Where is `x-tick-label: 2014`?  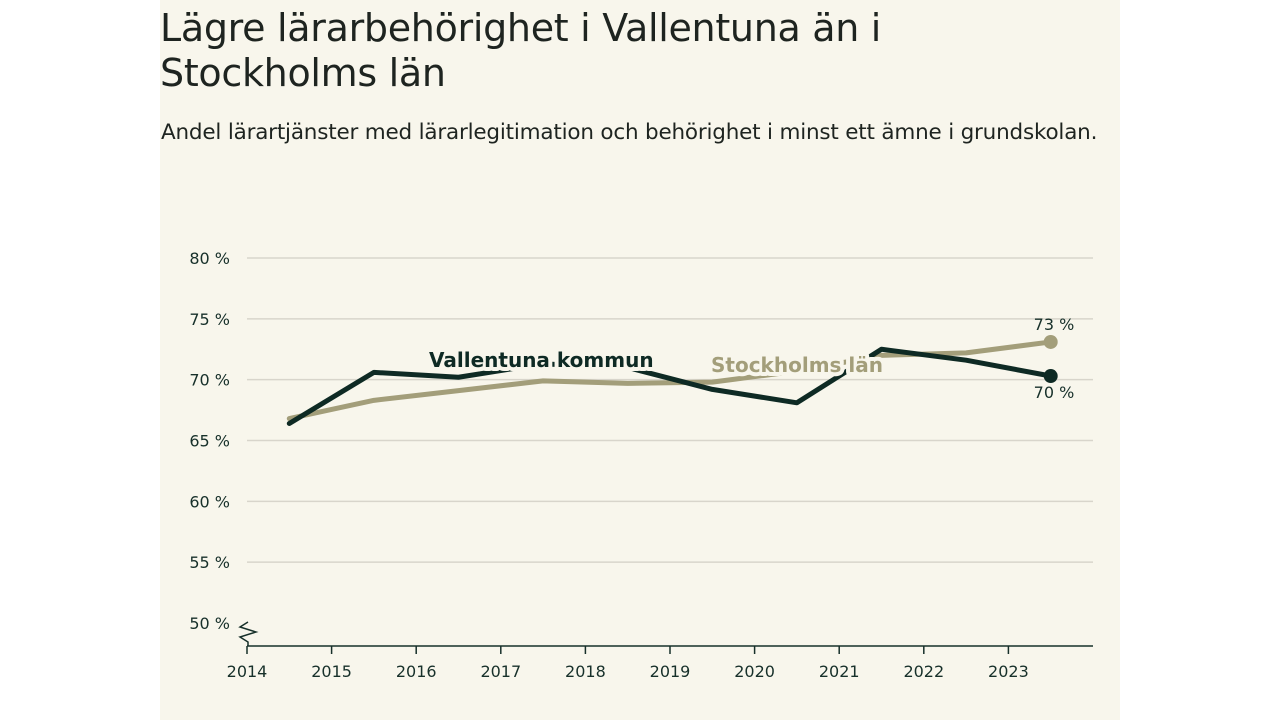
x-tick-label: 2014 is located at coordinates (247, 671).